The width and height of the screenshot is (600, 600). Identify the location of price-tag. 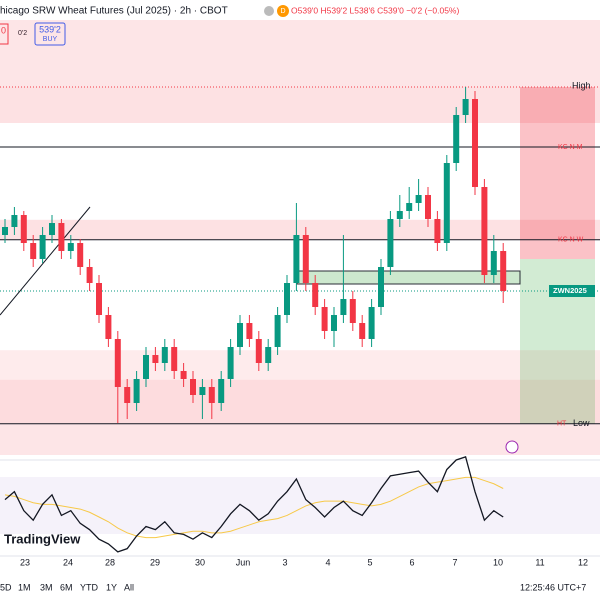
(572, 291).